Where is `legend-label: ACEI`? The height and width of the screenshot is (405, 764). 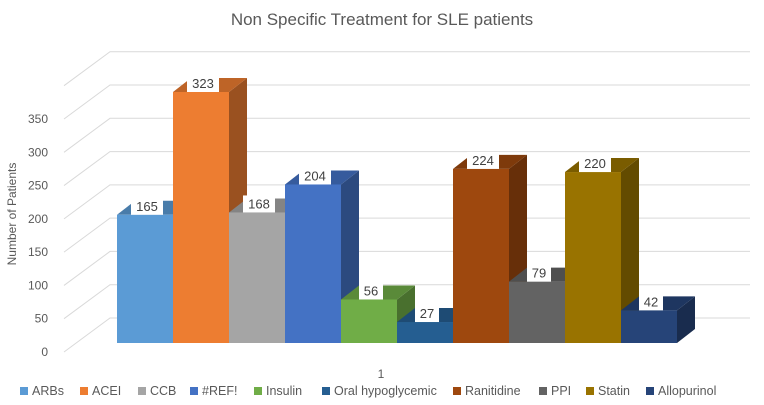 legend-label: ACEI is located at coordinates (106, 391).